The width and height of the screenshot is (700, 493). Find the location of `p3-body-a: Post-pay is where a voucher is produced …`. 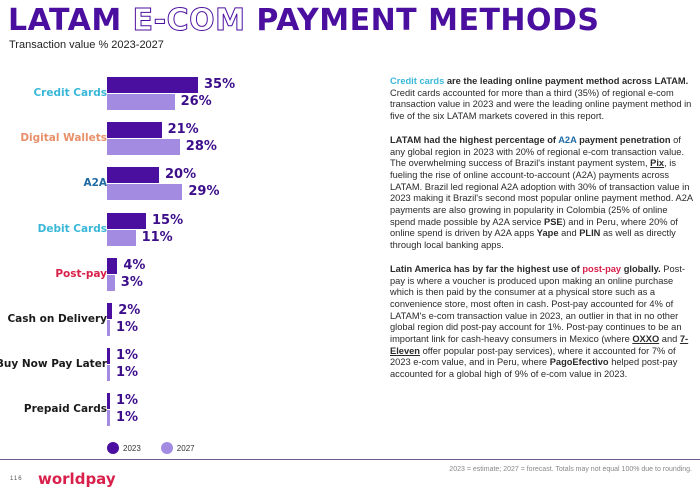

p3-body-a: Post-pay is where a voucher is produced … is located at coordinates (538, 304).